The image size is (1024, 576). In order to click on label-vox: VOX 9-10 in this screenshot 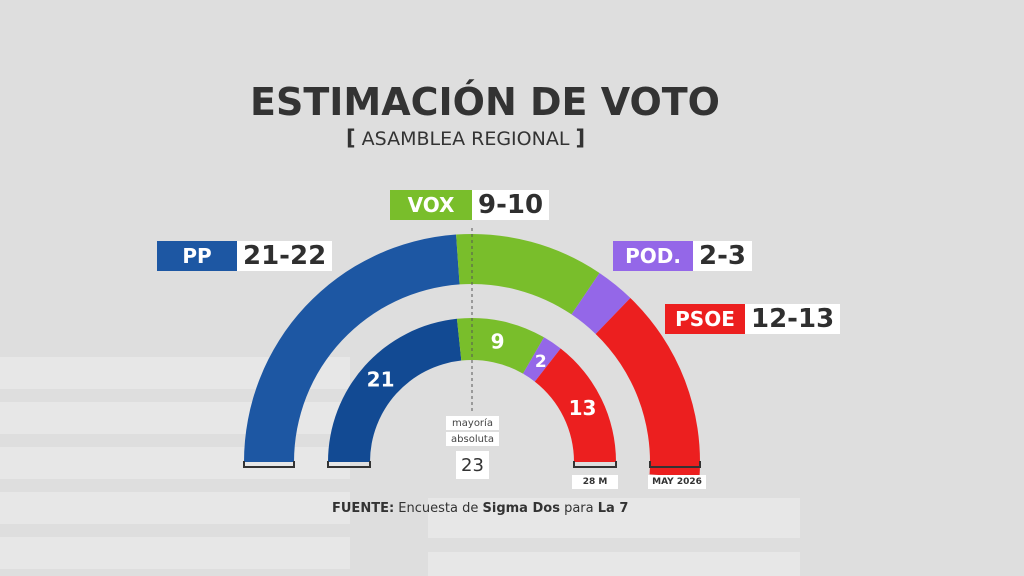, I will do `click(470, 205)`.